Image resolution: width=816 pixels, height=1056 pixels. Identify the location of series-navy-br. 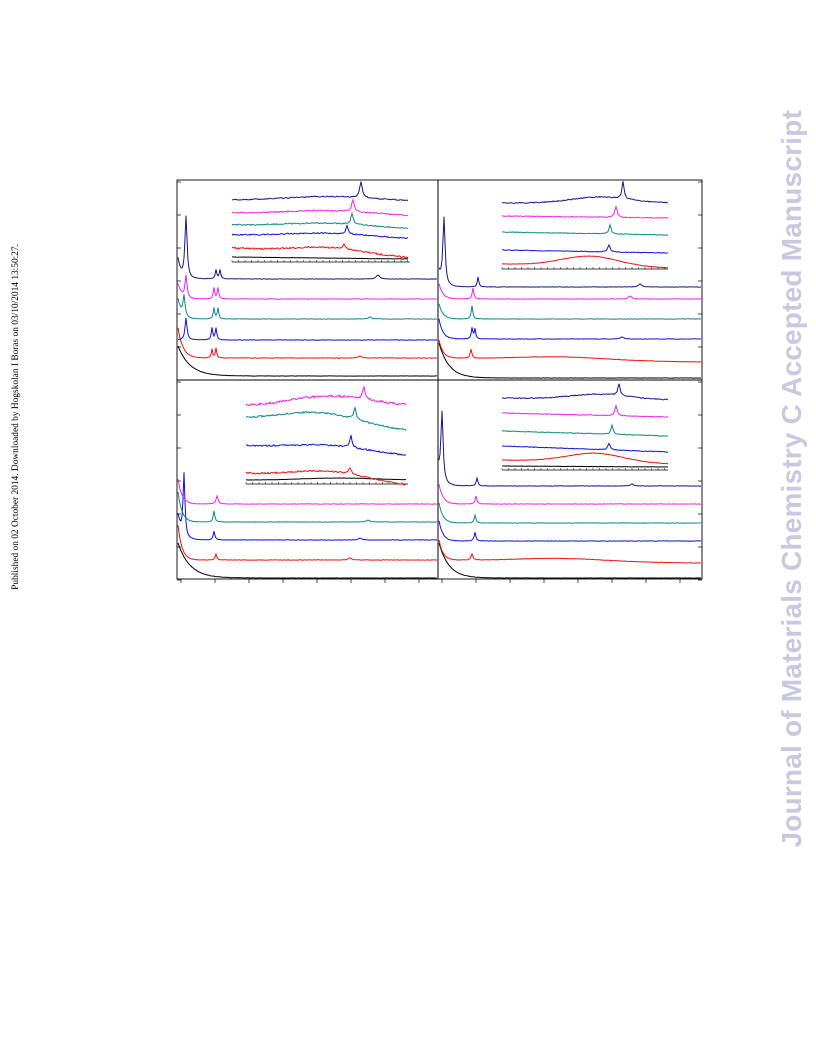
(570, 448).